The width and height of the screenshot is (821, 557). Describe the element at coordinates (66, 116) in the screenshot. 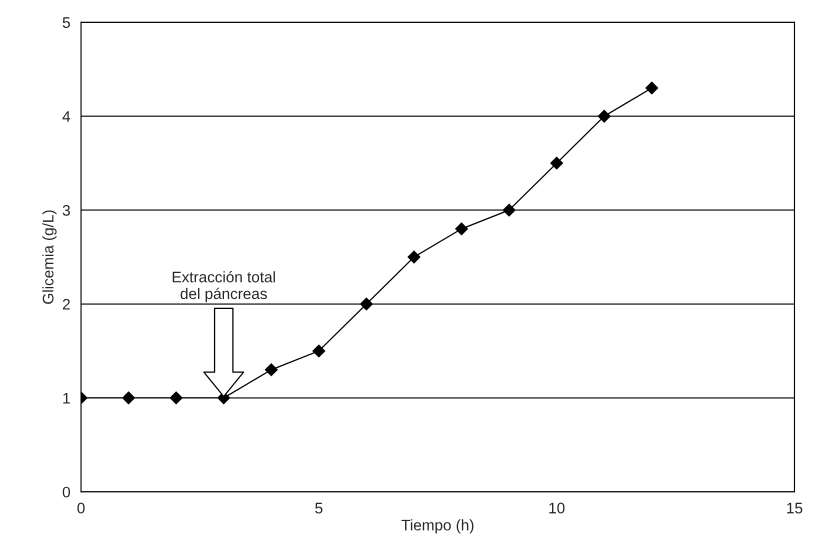

I see `y-tick-label: 4` at that location.